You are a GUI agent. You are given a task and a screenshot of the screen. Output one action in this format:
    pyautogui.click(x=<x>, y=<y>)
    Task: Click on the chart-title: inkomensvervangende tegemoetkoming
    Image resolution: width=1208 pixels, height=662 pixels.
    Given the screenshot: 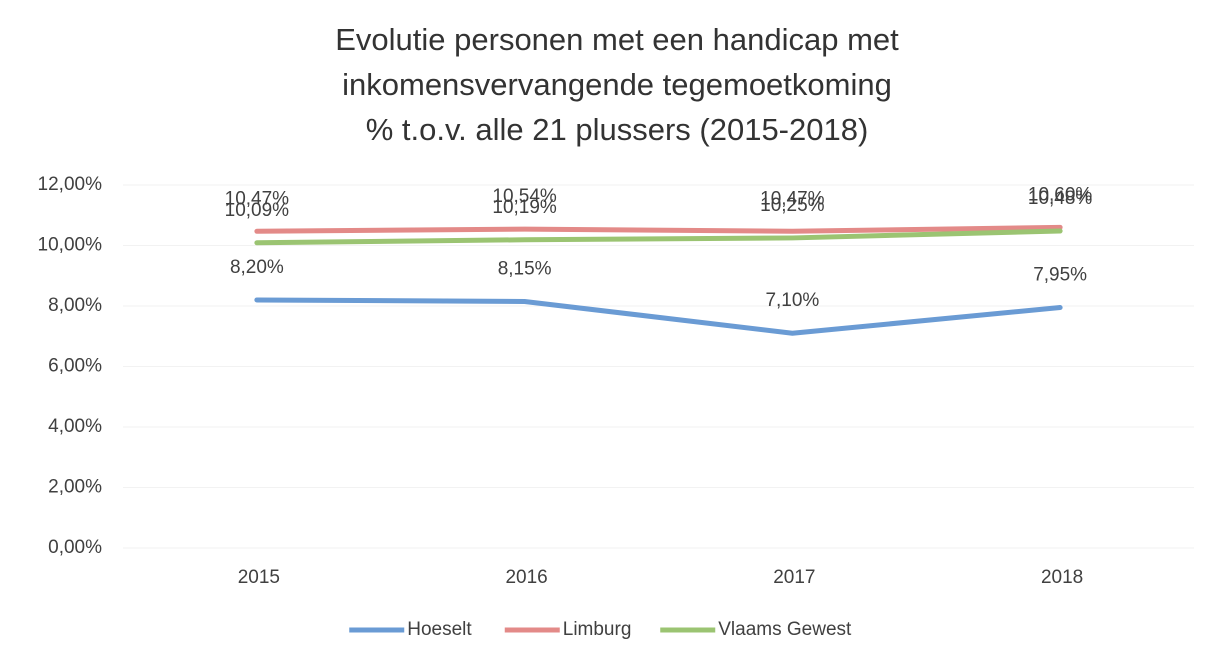 What is the action you would take?
    pyautogui.click(x=617, y=84)
    